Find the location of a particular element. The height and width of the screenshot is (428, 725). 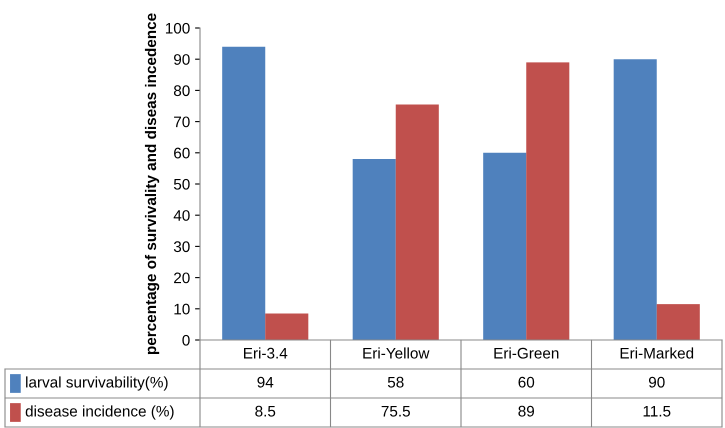

x-tick-label: Eri-Yellow is located at coordinates (396, 353).